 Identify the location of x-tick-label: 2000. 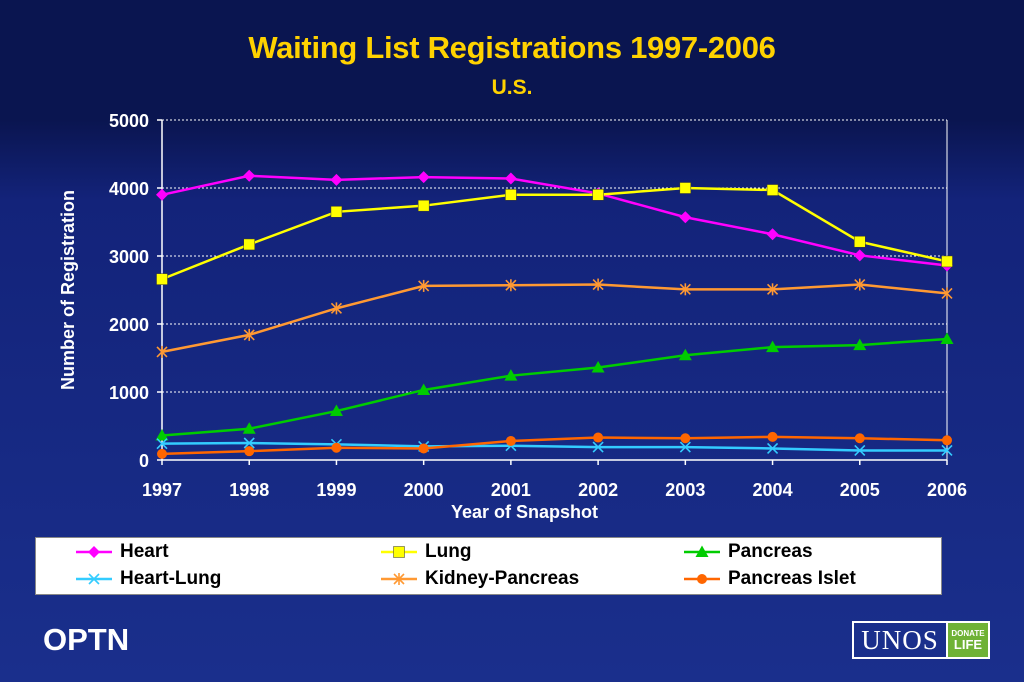
(424, 490).